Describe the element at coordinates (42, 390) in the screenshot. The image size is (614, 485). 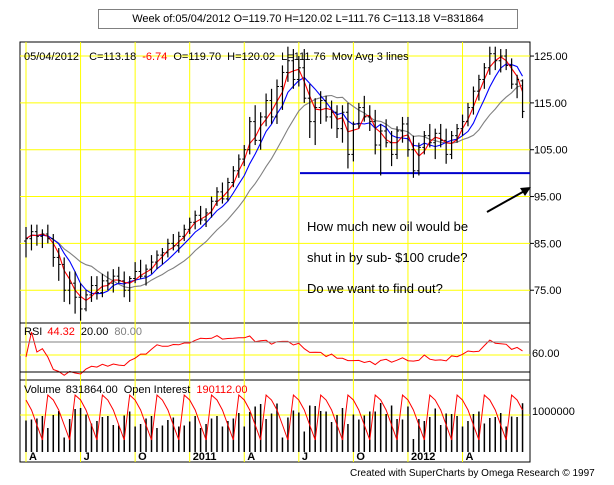
I see `volume-label: Volume` at that location.